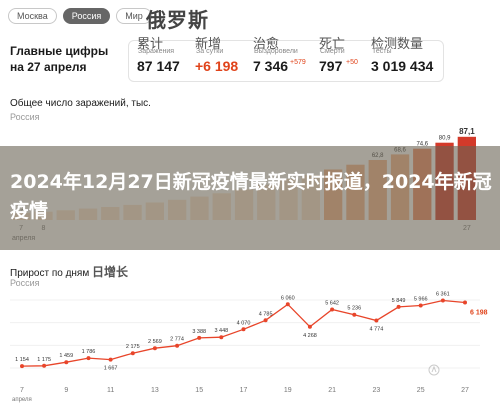  Describe the element at coordinates (199, 332) in the screenshot. I see `line-data-label: 3 388` at that location.